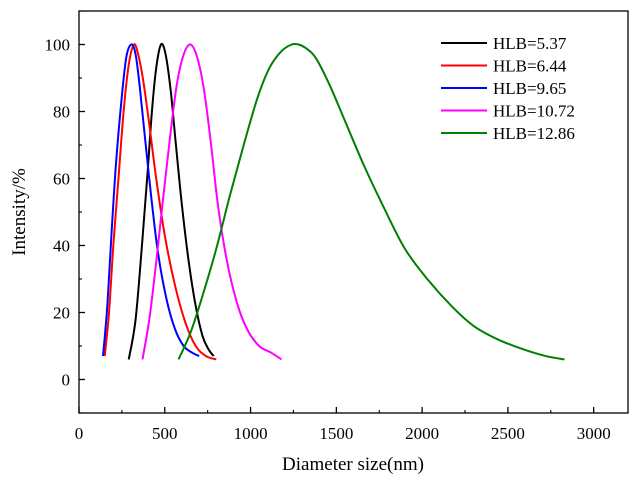  What do you see at coordinates (530, 66) in the screenshot?
I see `legend-label-2: HLB=6.44` at bounding box center [530, 66].